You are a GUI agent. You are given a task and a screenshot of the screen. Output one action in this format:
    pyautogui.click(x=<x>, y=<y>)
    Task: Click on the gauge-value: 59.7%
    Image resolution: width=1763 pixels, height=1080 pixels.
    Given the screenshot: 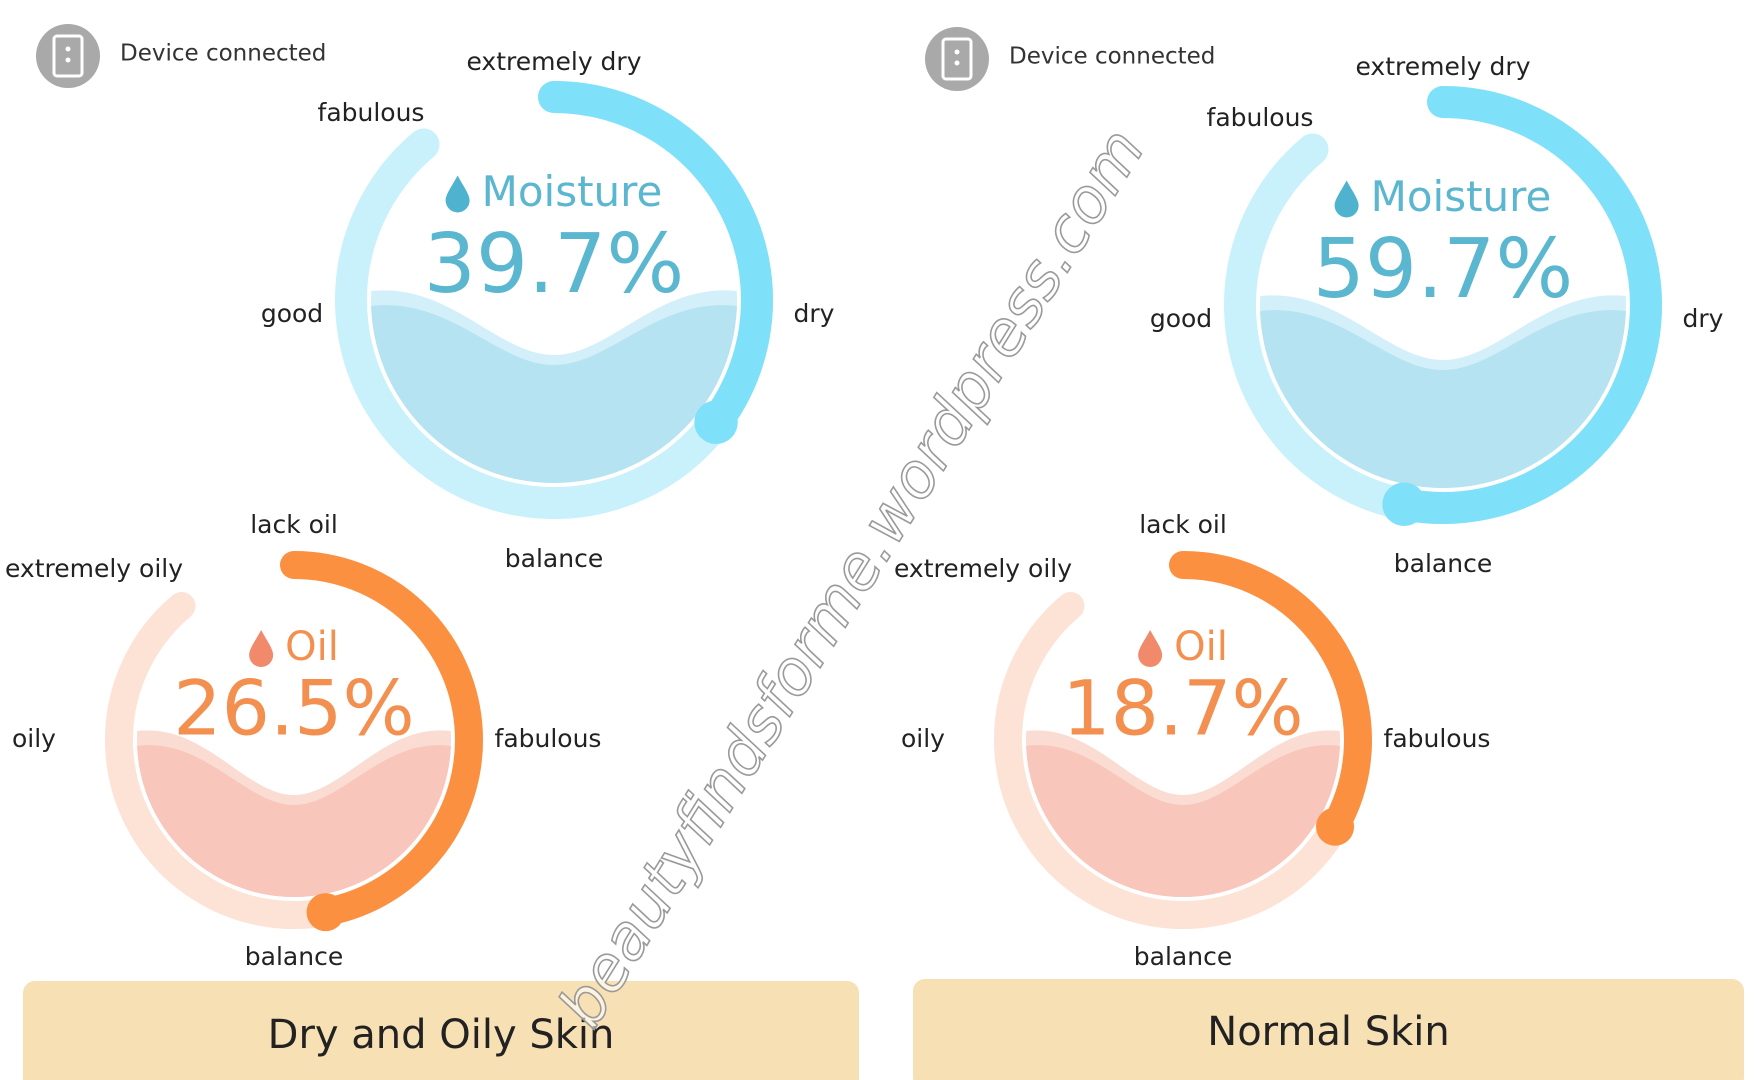 What is the action you would take?
    pyautogui.click(x=1443, y=269)
    